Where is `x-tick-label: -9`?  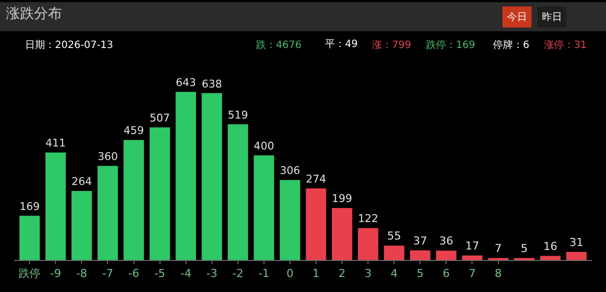
x-tick-label: -9 is located at coordinates (56, 273).